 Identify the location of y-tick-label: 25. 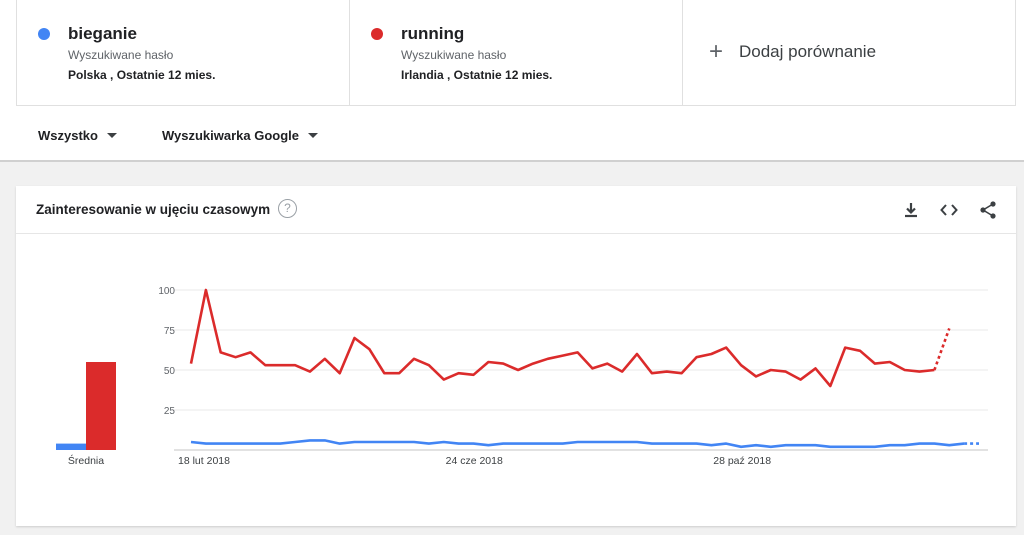
(170, 411).